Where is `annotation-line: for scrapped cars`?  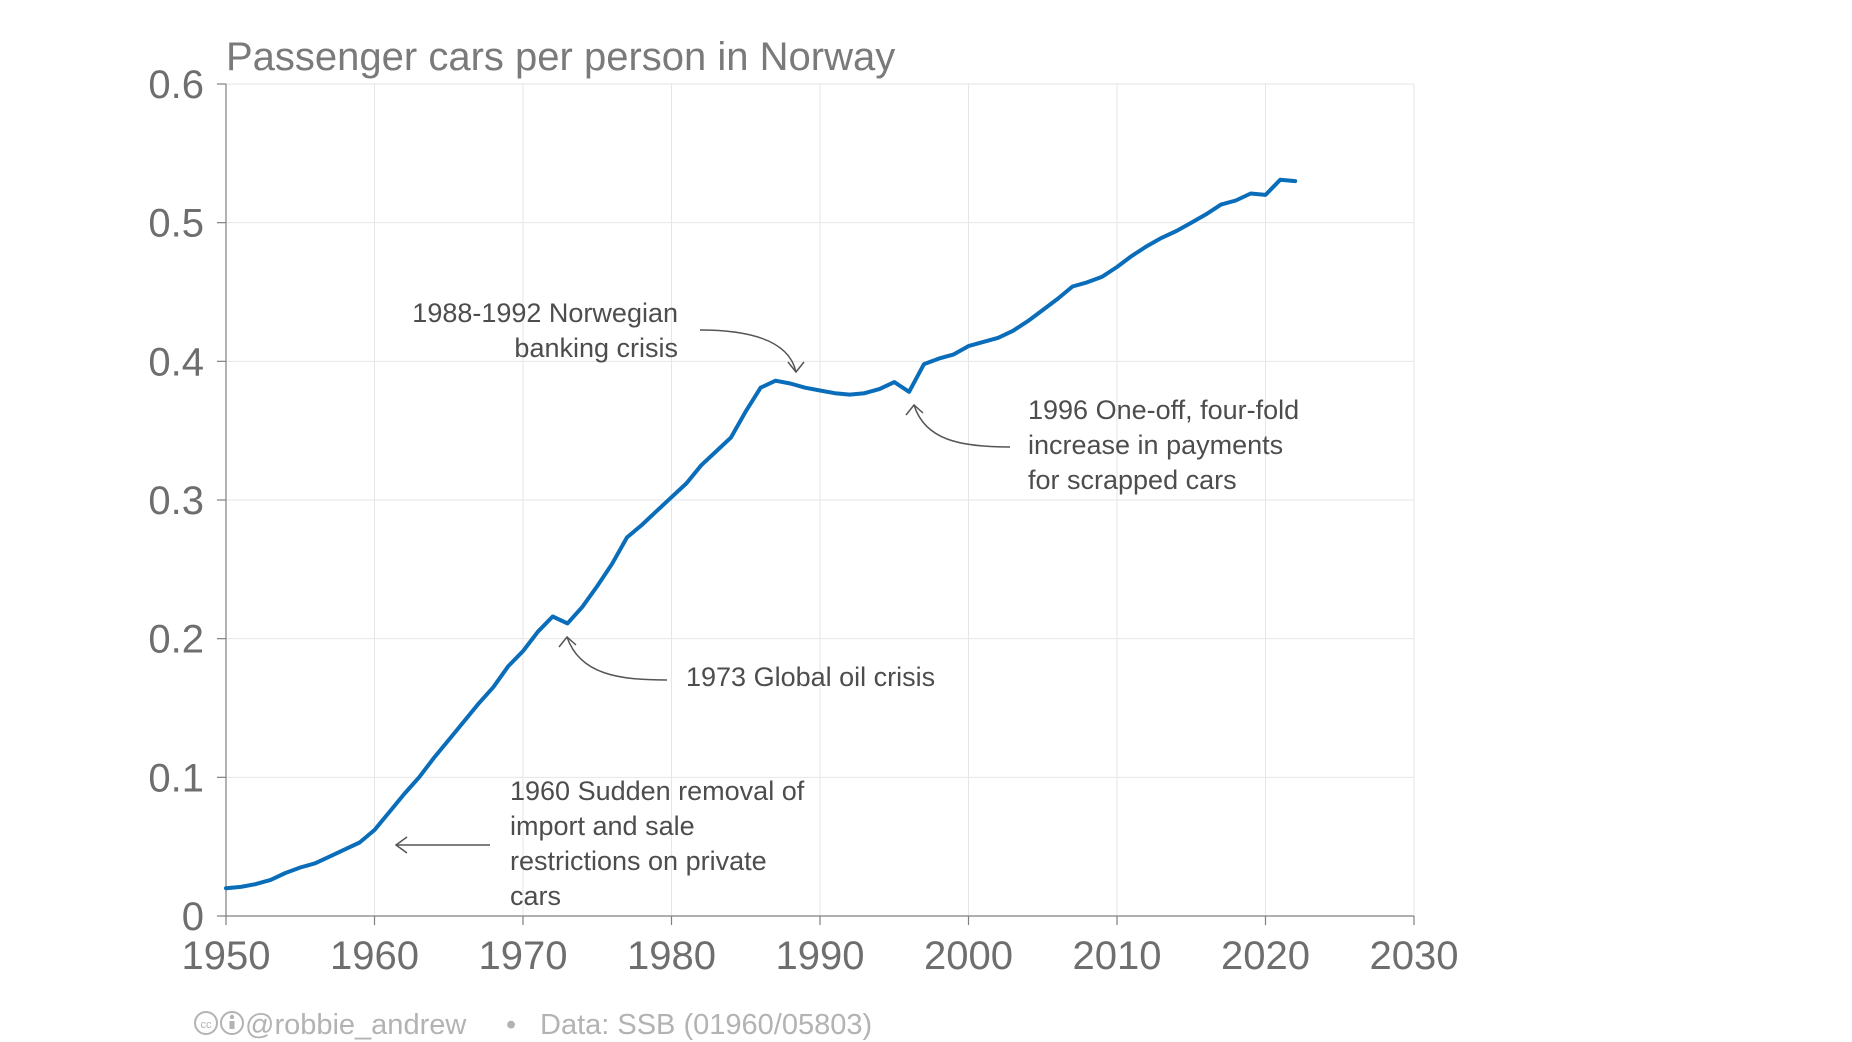 annotation-line: for scrapped cars is located at coordinates (1132, 480).